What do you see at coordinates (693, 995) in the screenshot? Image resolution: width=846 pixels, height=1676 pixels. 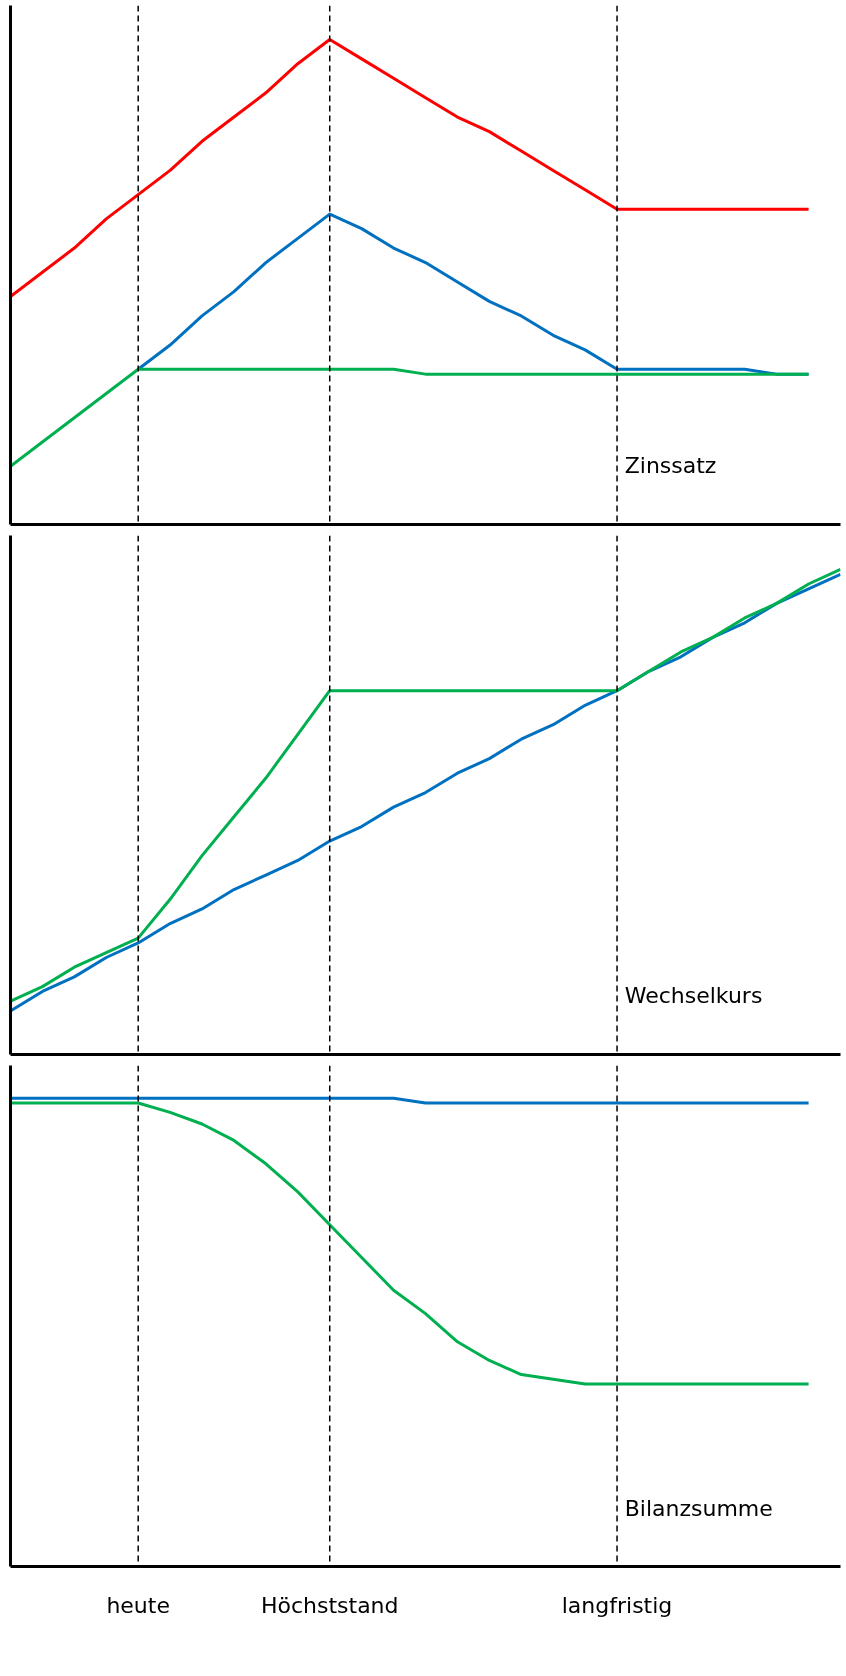 I see `annotation: Wechselkurs` at bounding box center [693, 995].